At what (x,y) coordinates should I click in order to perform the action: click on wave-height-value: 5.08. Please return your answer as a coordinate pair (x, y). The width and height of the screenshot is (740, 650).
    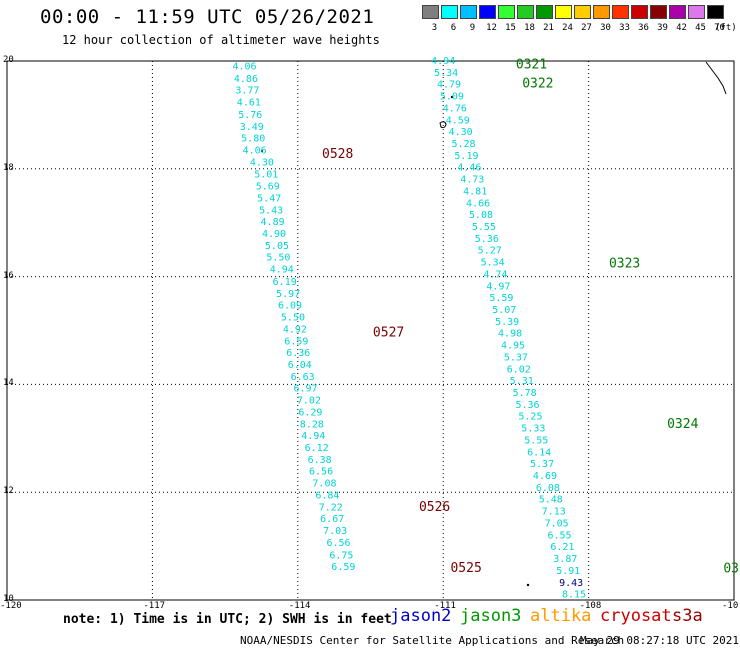
    Looking at the image, I should click on (481, 215).